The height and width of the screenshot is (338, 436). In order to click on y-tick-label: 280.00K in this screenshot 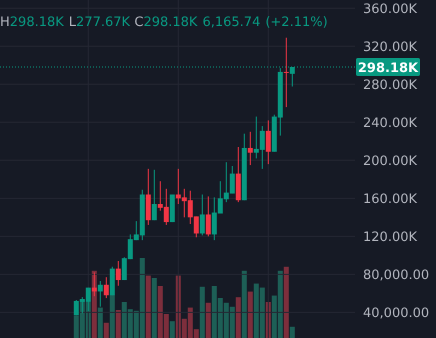, I will do `click(390, 85)`.